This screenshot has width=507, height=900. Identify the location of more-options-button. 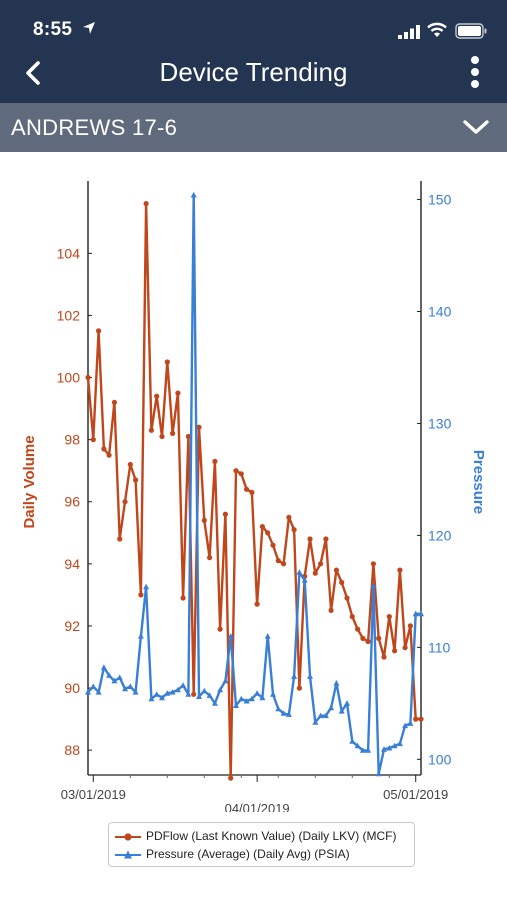
(475, 72).